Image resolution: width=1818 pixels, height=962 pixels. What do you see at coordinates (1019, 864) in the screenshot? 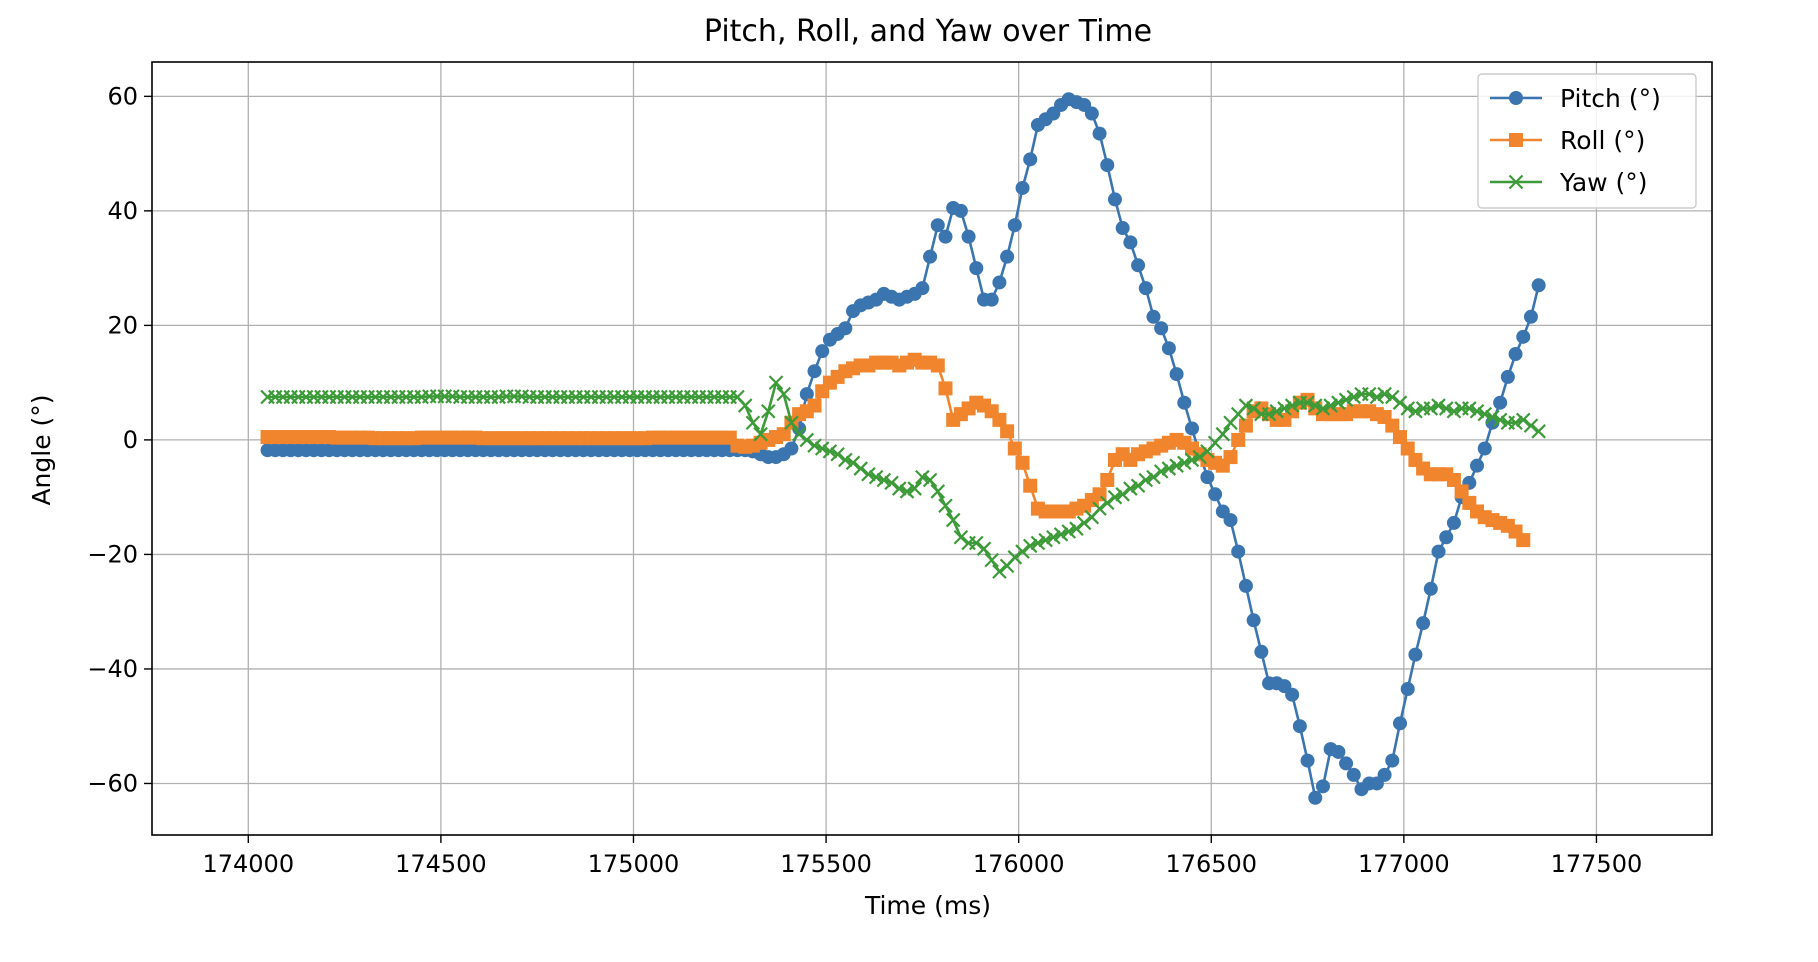
I see `x-tick-label: 176000` at bounding box center [1019, 864].